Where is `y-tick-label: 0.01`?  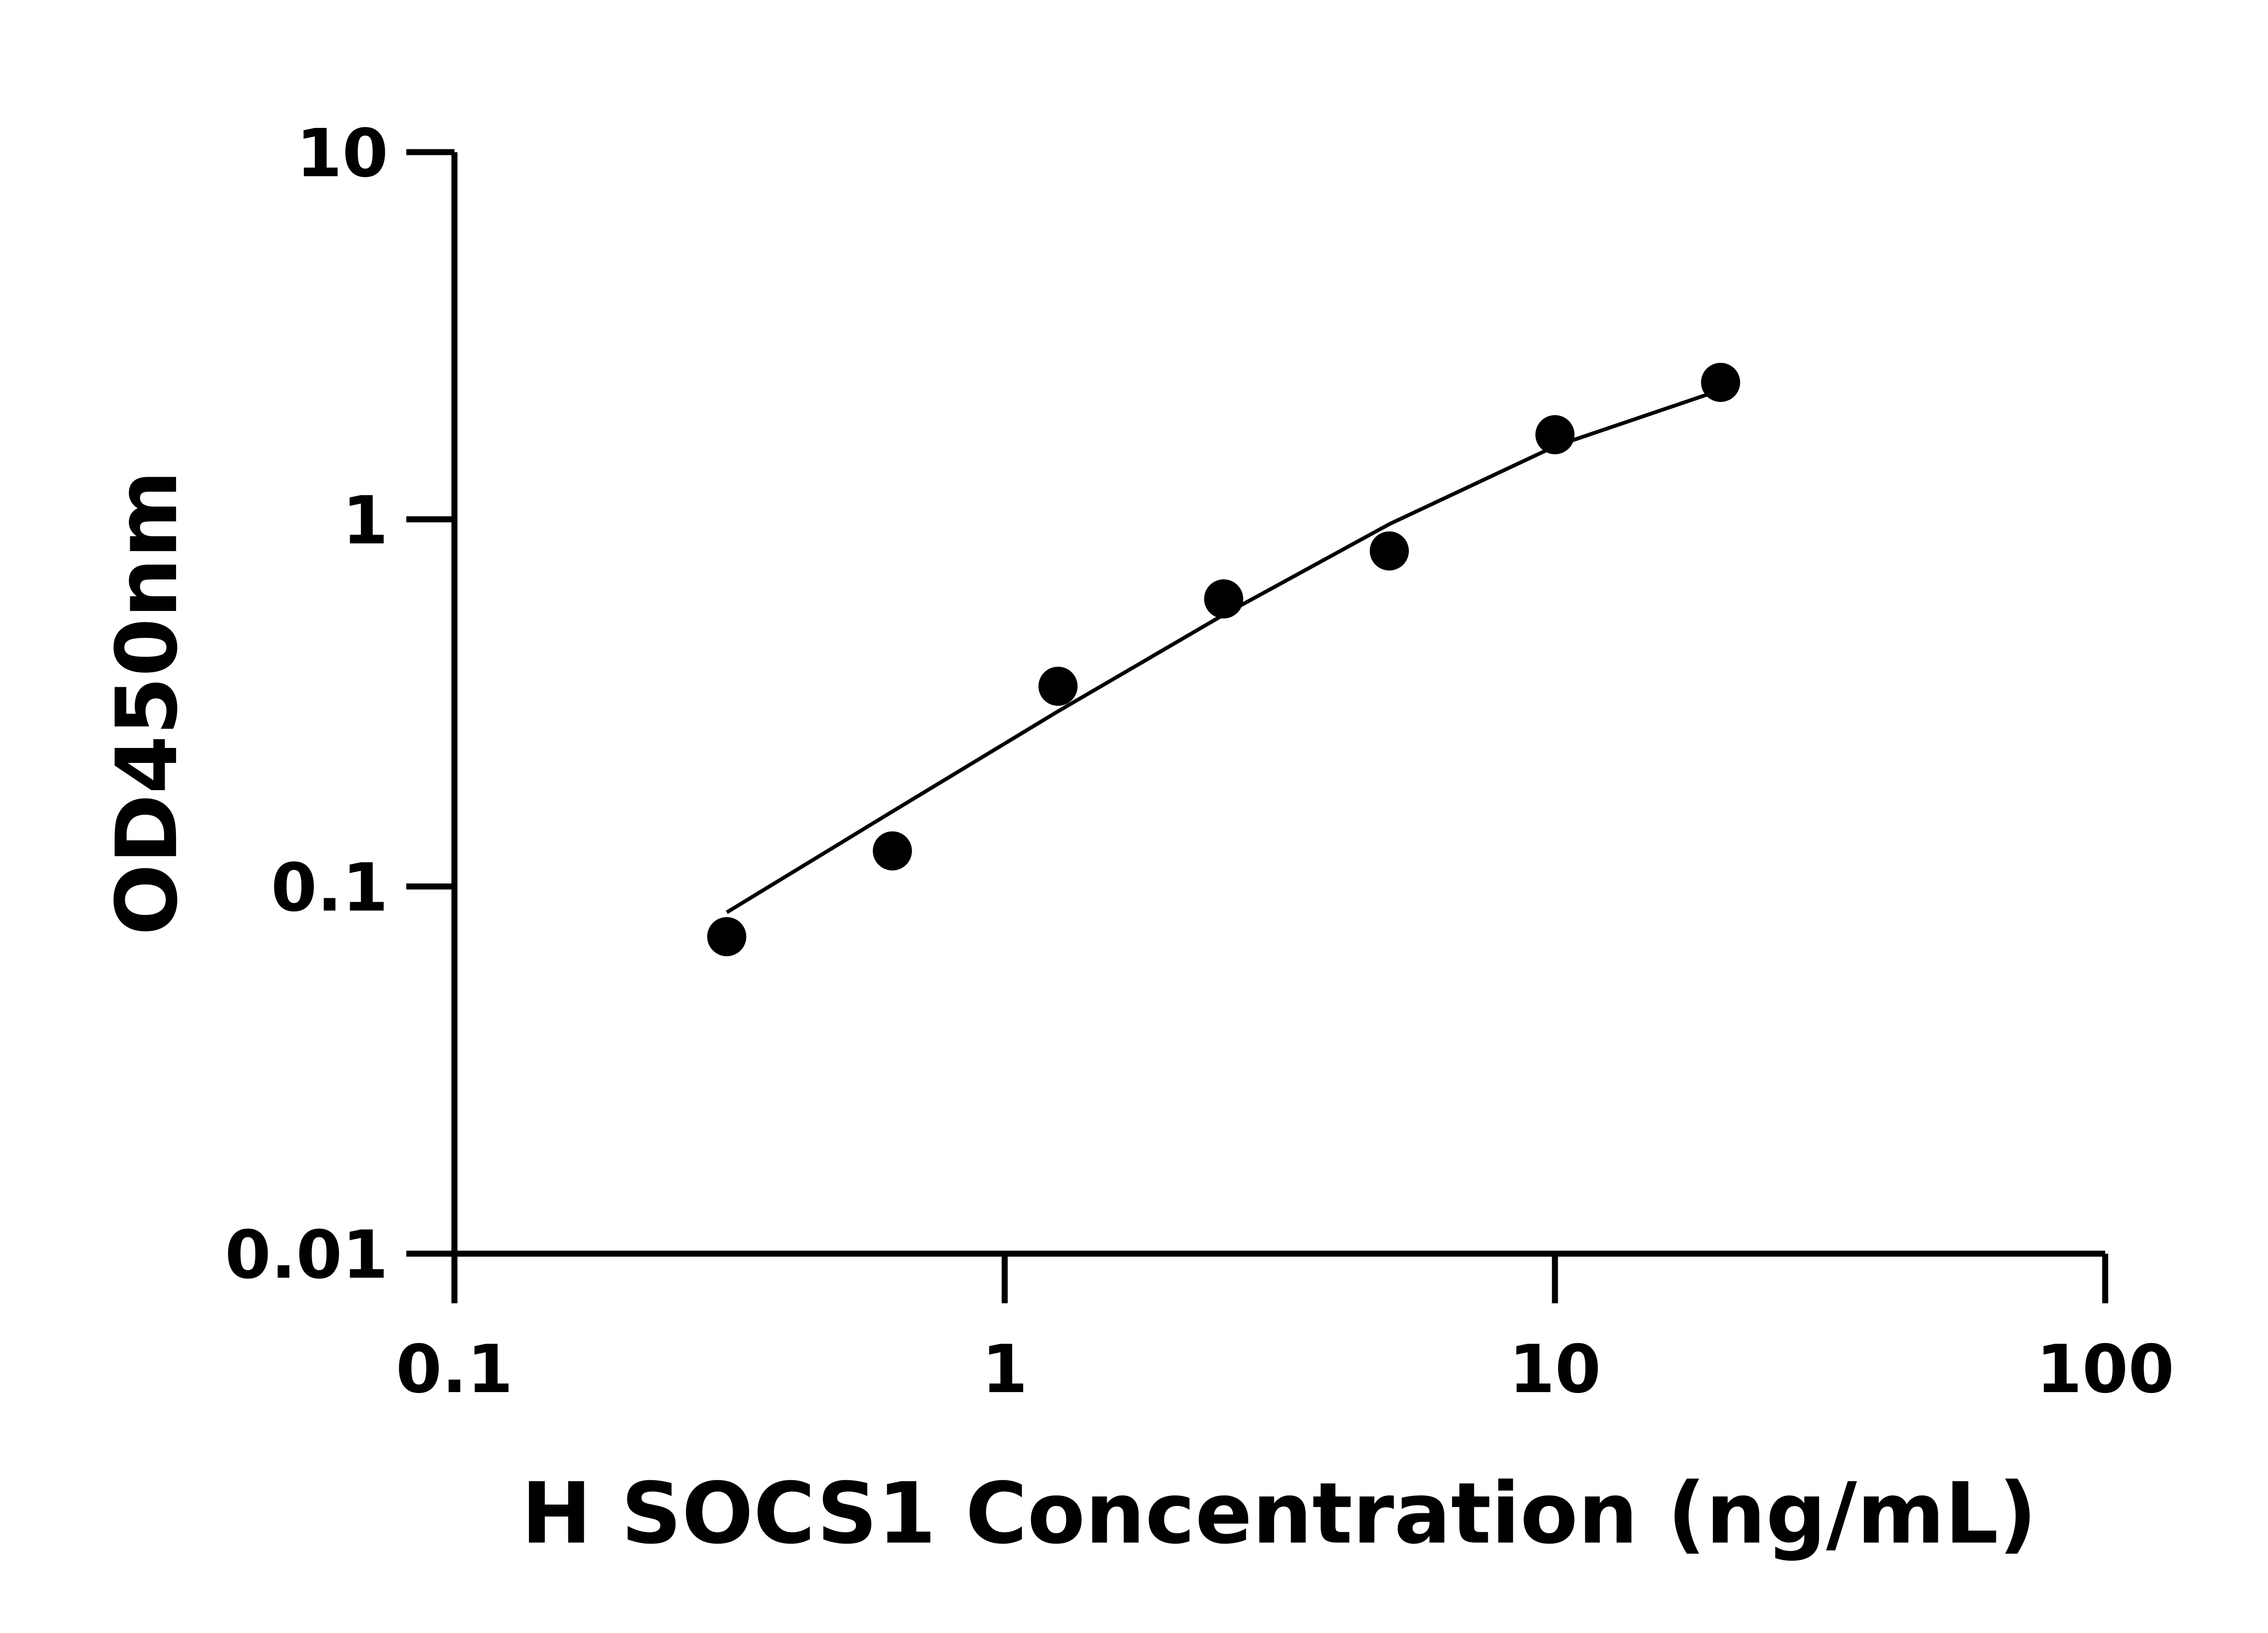
y-tick-label: 0.01 is located at coordinates (306, 1255).